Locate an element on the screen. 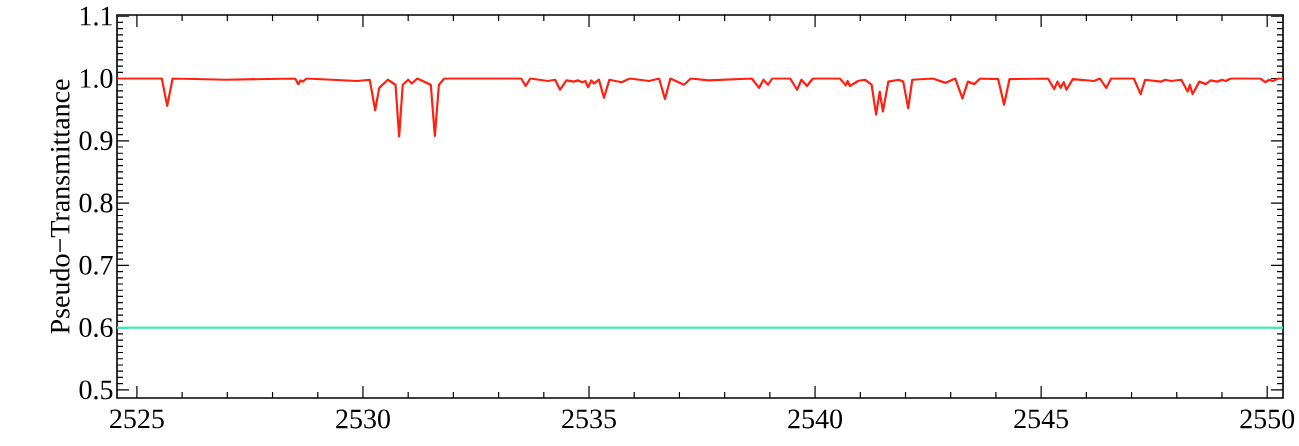 The image size is (1299, 446). y-tick-label: 0.8 is located at coordinates (96, 203).